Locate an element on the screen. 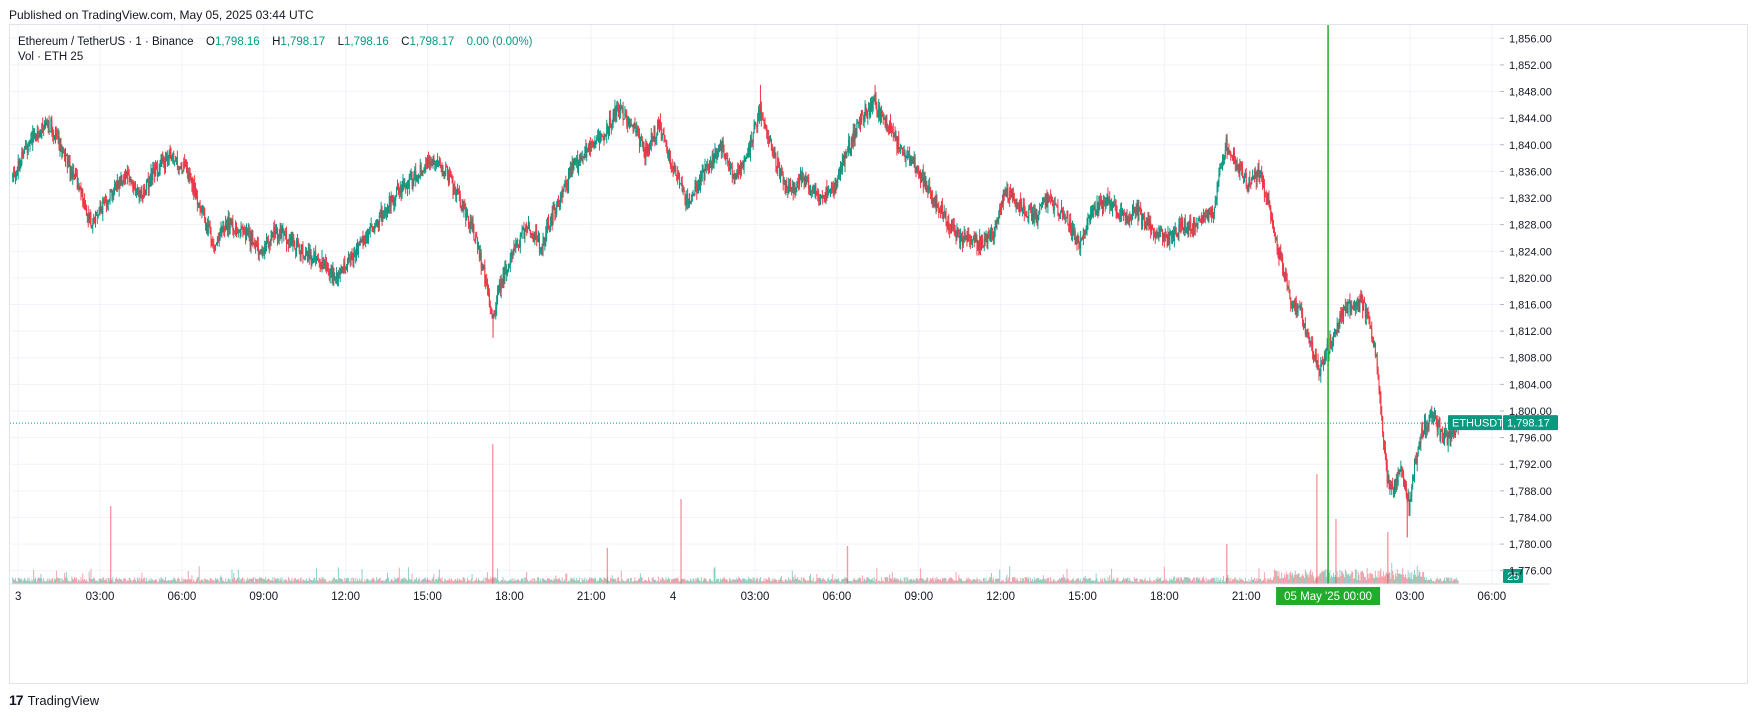  volume-spike is located at coordinates (493, 514).